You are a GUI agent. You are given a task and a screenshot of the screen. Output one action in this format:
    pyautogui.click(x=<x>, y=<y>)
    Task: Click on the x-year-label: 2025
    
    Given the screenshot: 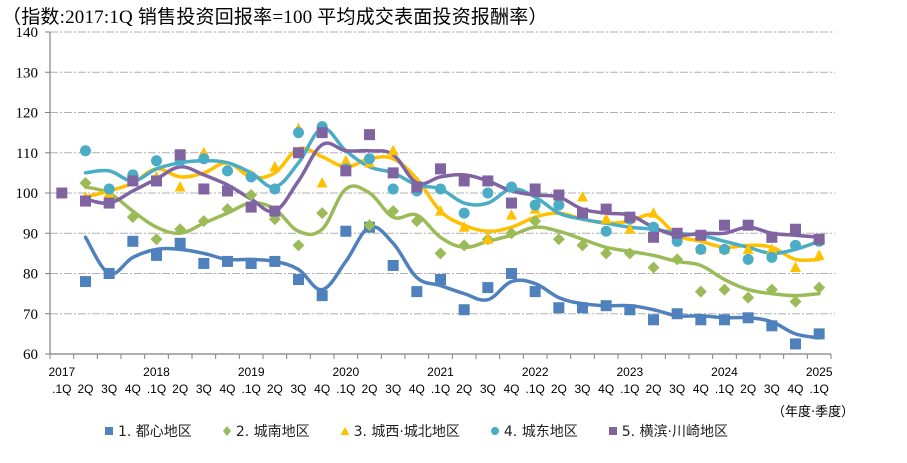 What is the action you would take?
    pyautogui.click(x=819, y=372)
    